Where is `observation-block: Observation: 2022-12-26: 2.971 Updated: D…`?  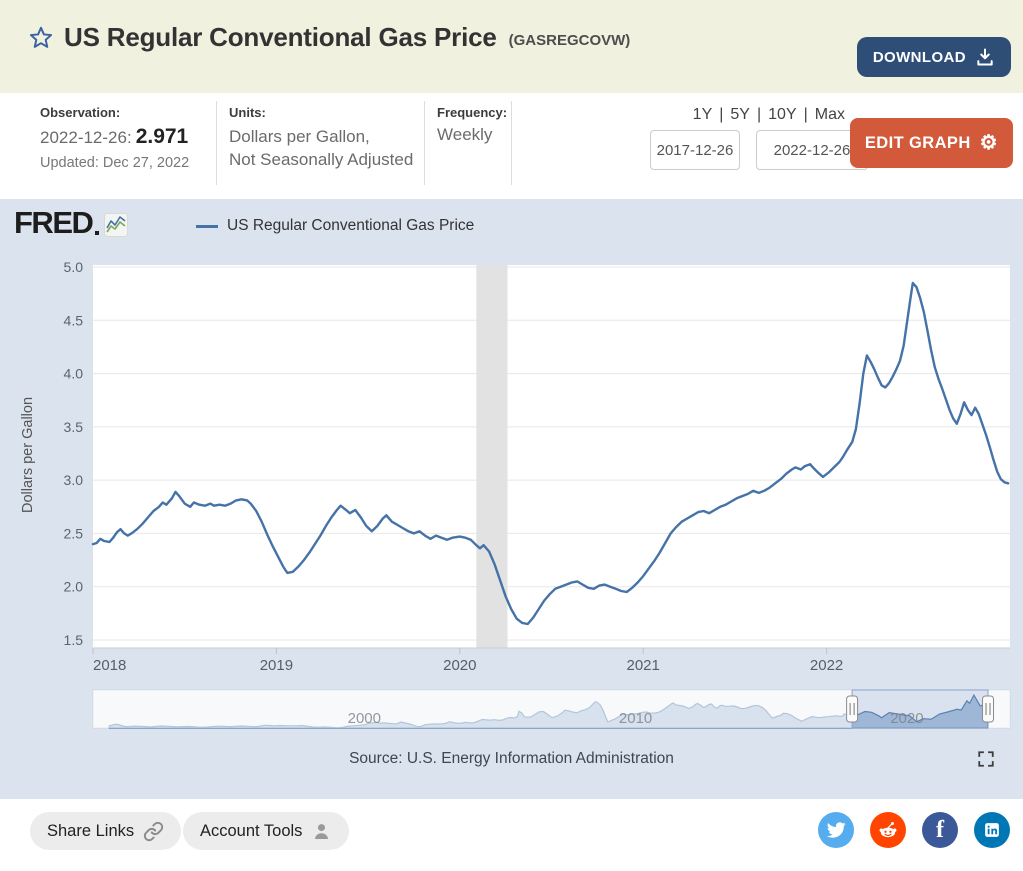
observation-block: Observation: 2022-12-26: 2.971 Updated: D… is located at coordinates (114, 138).